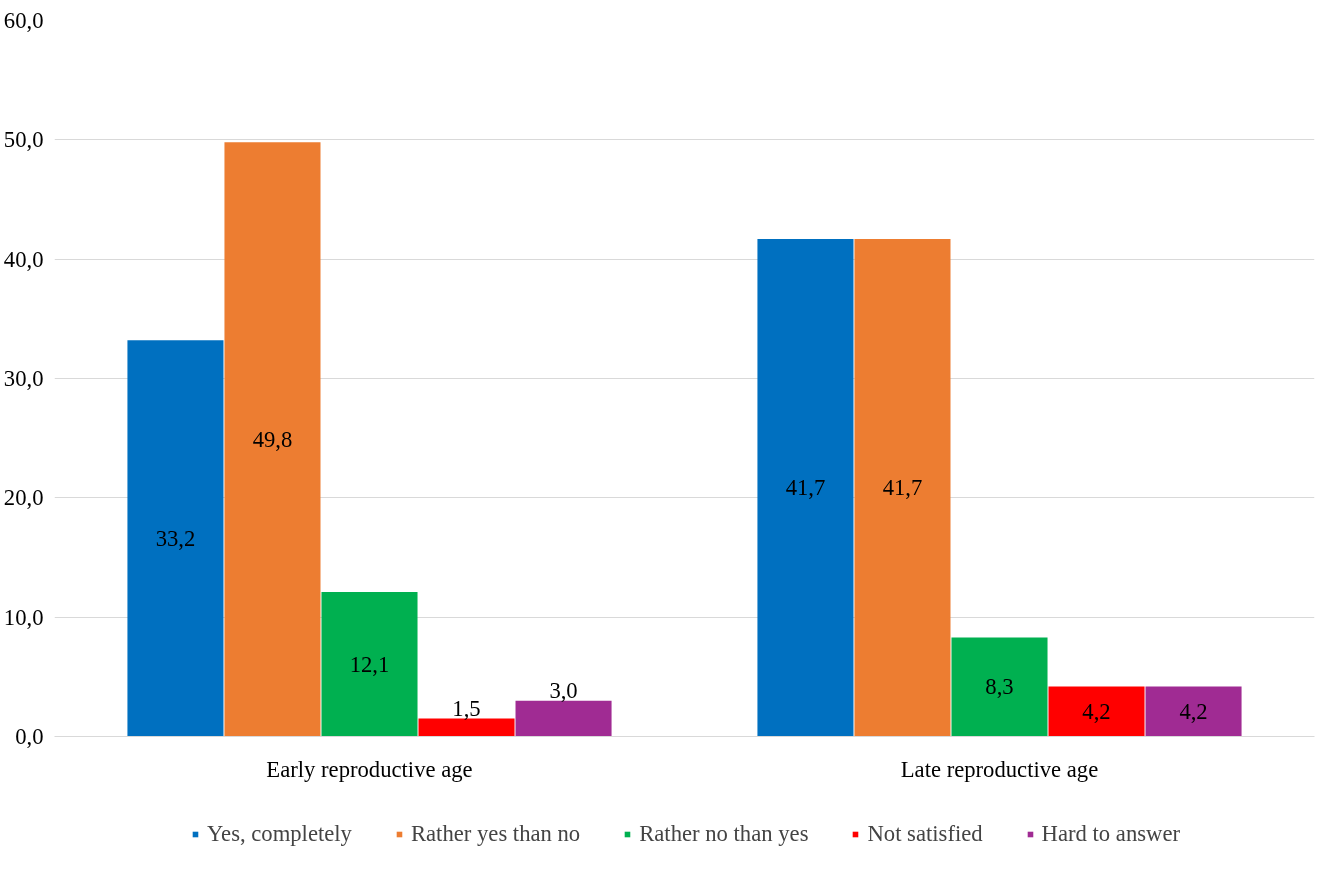  Describe the element at coordinates (563, 690) in the screenshot. I see `data-label: 3,0` at that location.